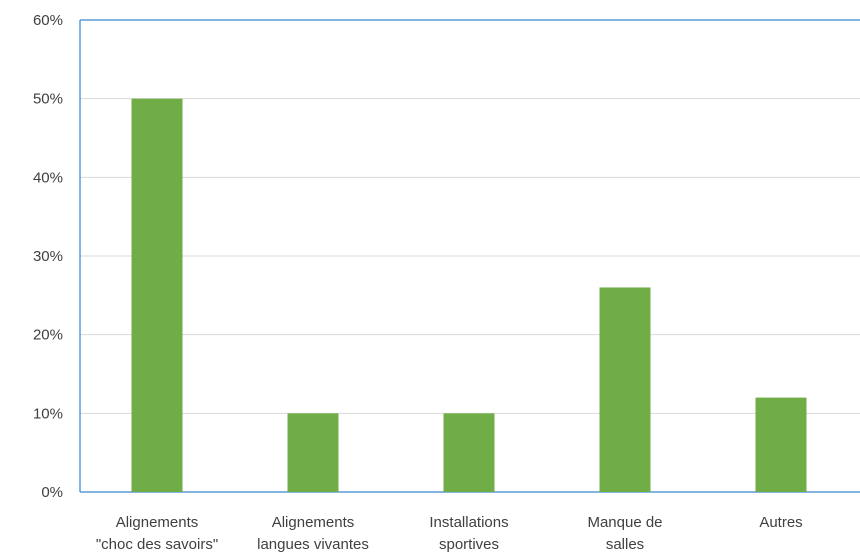 The height and width of the screenshot is (559, 860). Describe the element at coordinates (313, 533) in the screenshot. I see `x-tick-label: Alignements langues vivantes` at that location.